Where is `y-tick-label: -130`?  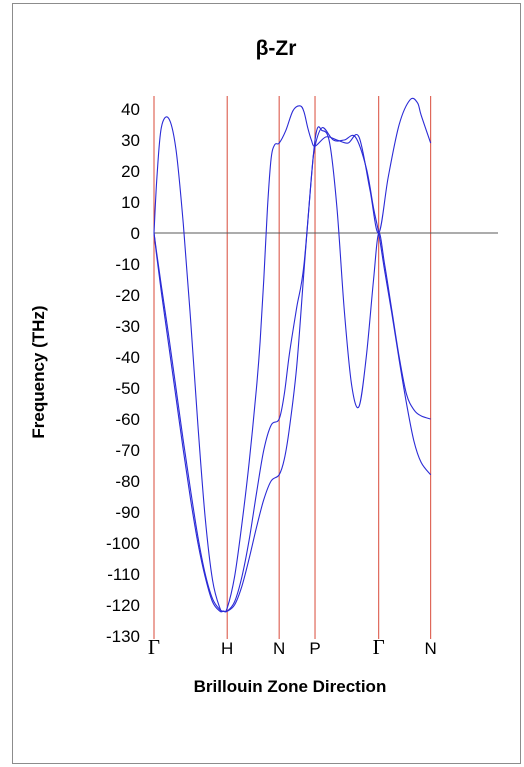
y-tick-label: -130 is located at coordinates (123, 636).